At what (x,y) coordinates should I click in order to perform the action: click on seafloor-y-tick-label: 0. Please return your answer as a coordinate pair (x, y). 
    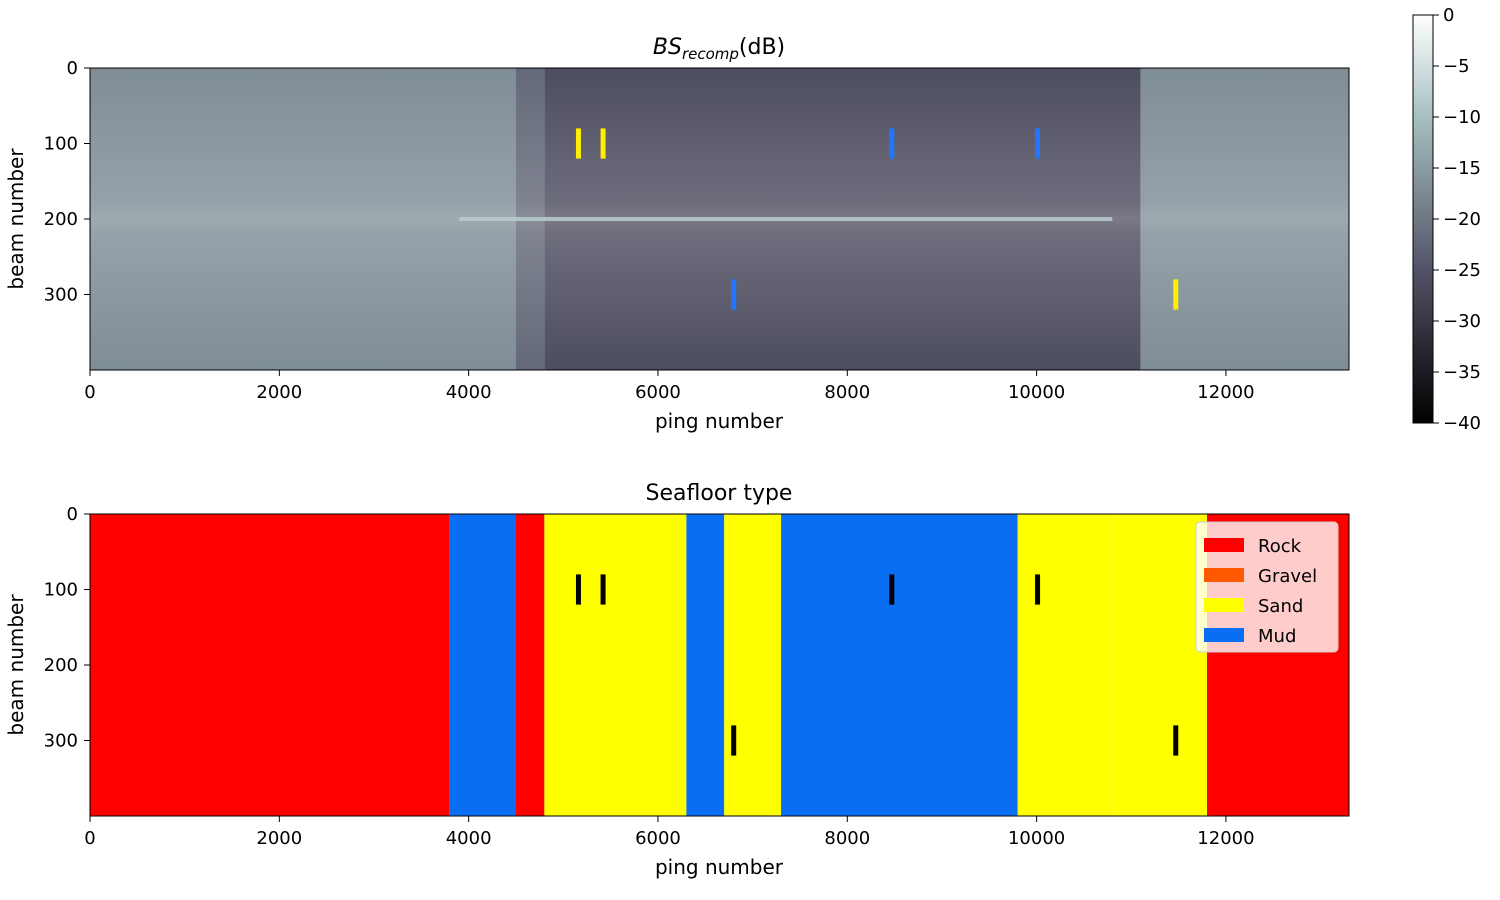
    Looking at the image, I should click on (72, 514).